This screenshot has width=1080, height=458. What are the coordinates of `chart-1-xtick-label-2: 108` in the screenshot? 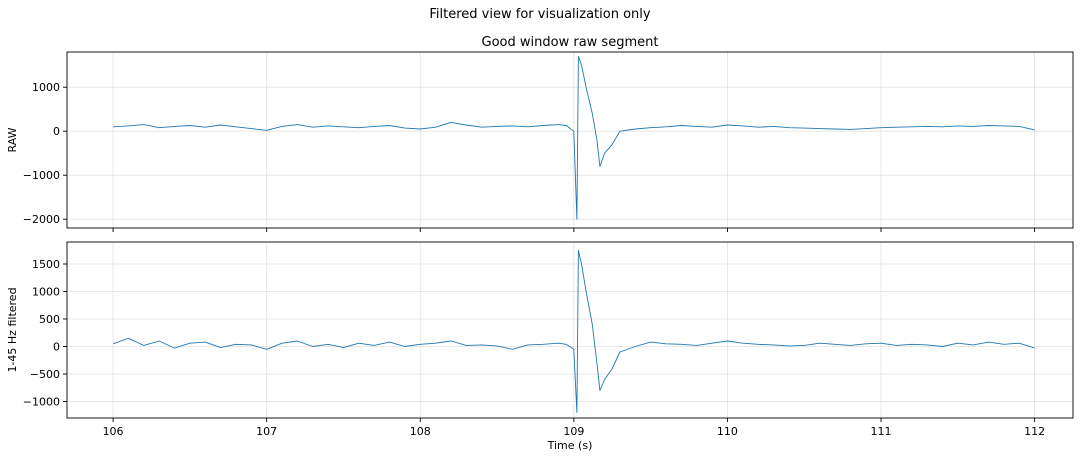 It's located at (420, 431).